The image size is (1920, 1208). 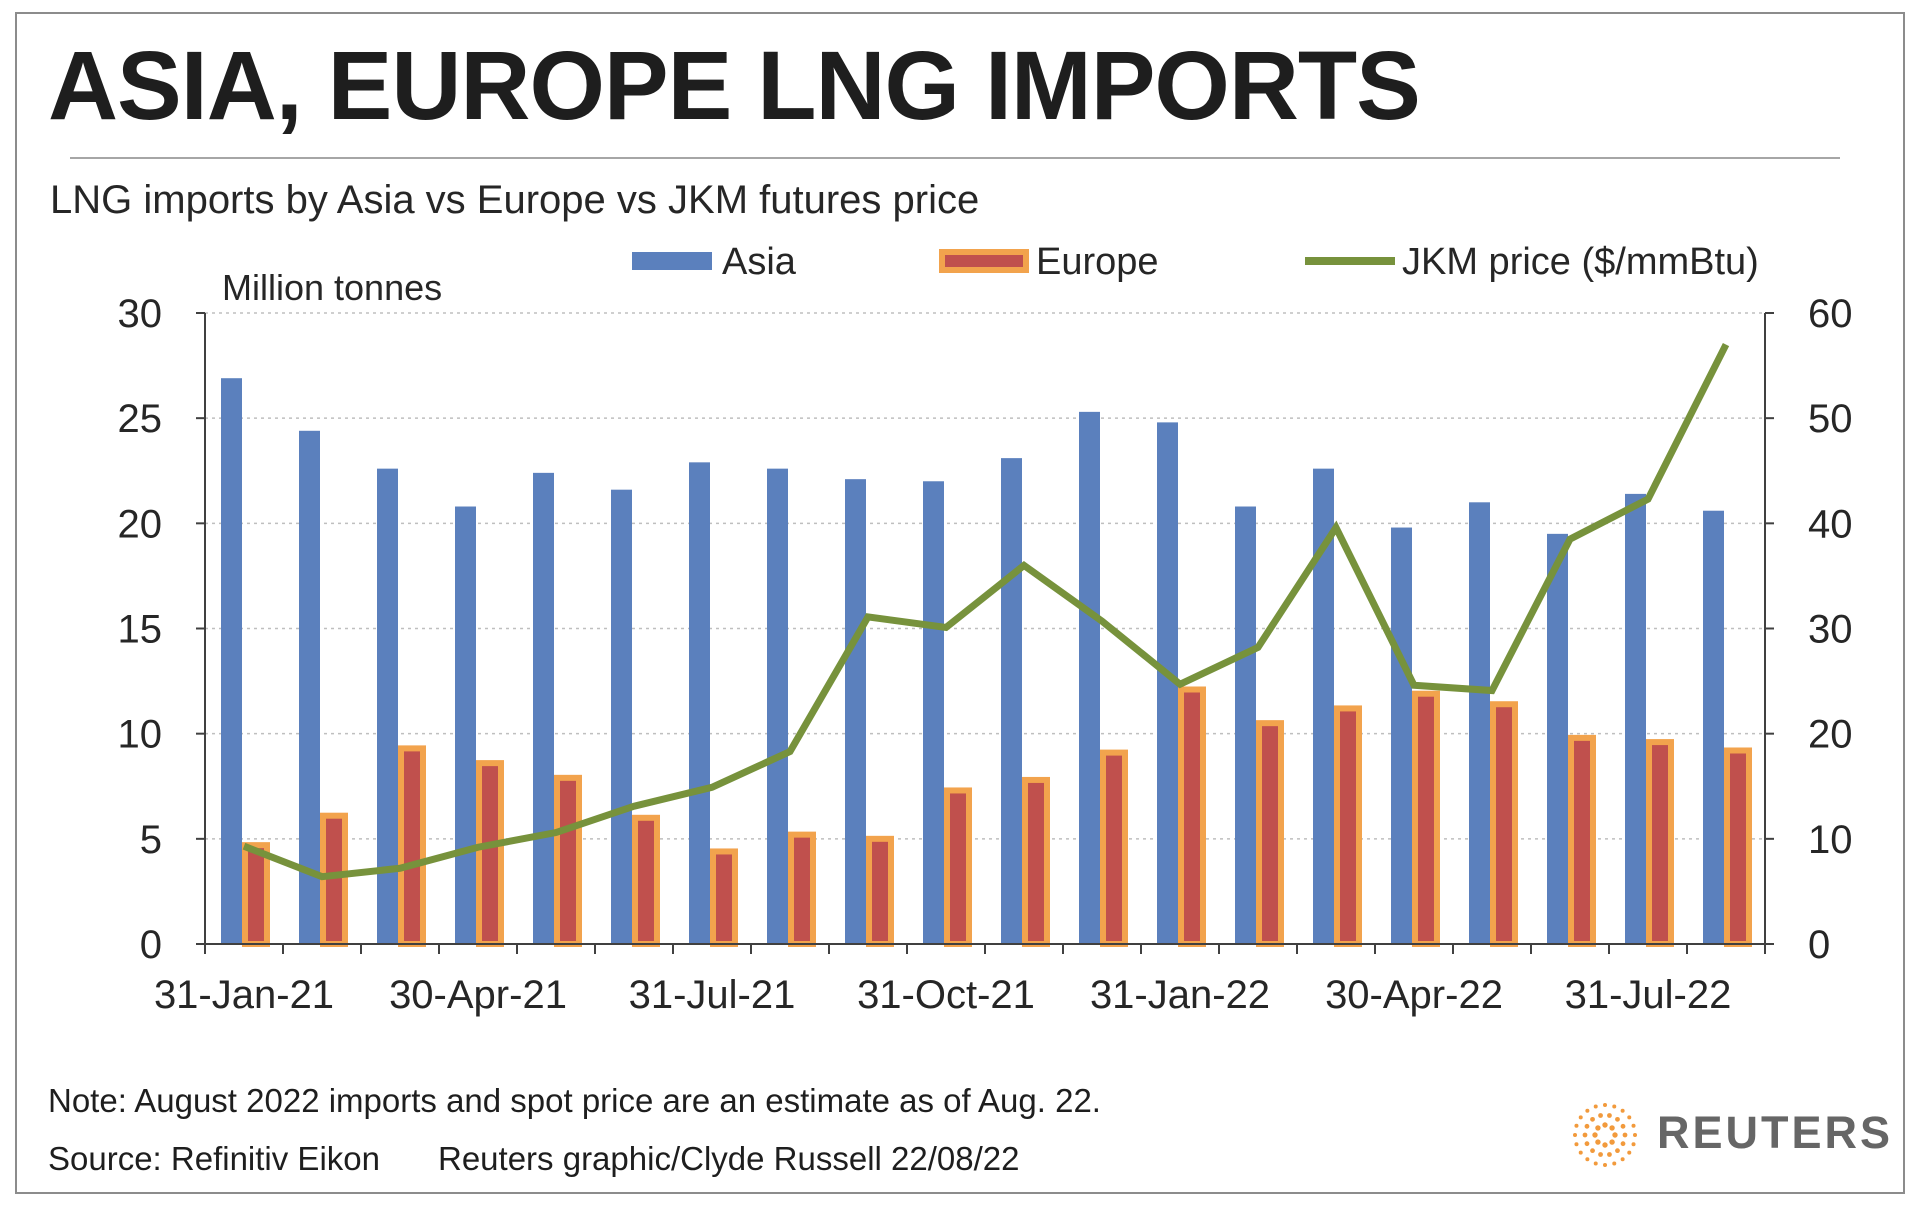 I want to click on y-tick-label: 0, so click(x=151, y=945).